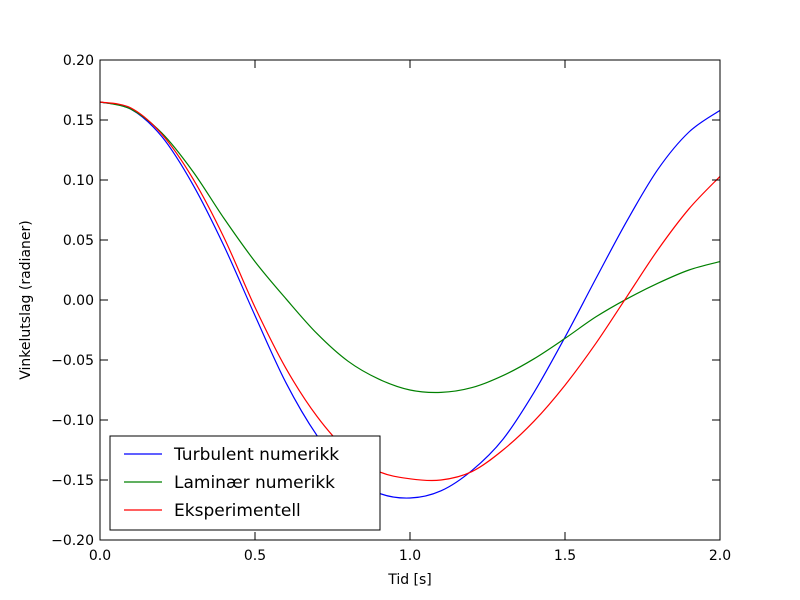  What do you see at coordinates (72, 361) in the screenshot?
I see `y-tick-label: −0.05` at bounding box center [72, 361].